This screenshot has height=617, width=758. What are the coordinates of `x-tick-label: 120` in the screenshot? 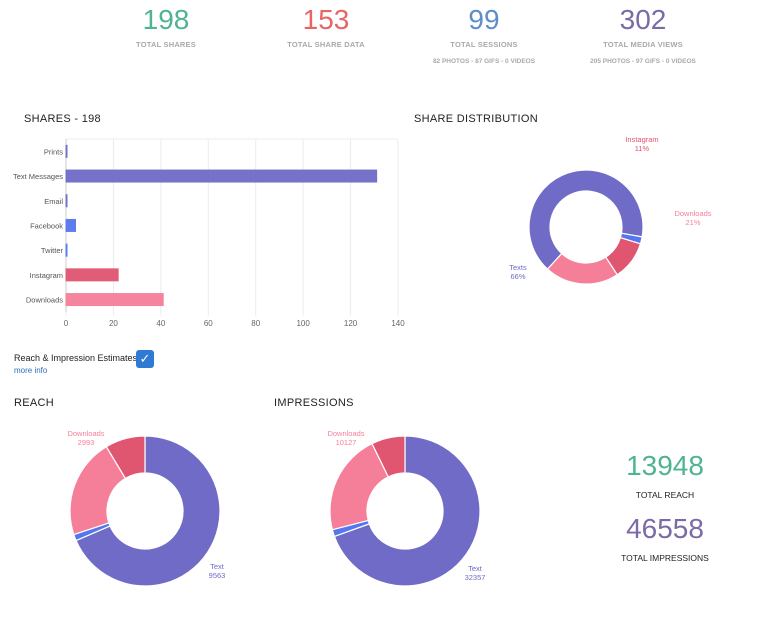 It's located at (351, 323).